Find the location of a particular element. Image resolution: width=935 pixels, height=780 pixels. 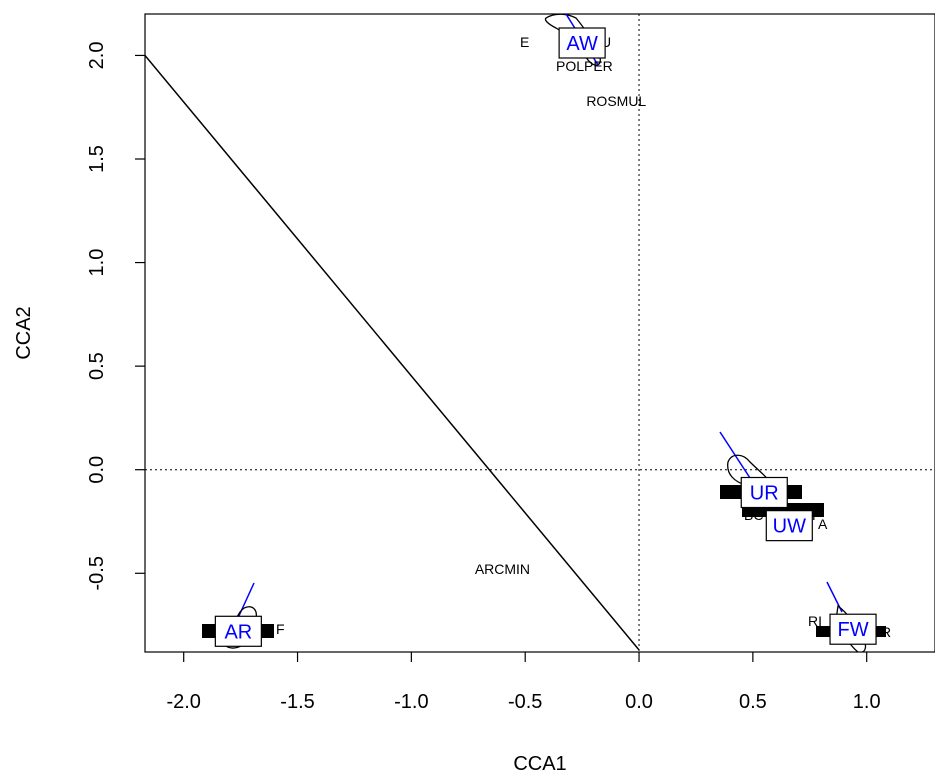

svg-text: R is located at coordinates (886, 632).